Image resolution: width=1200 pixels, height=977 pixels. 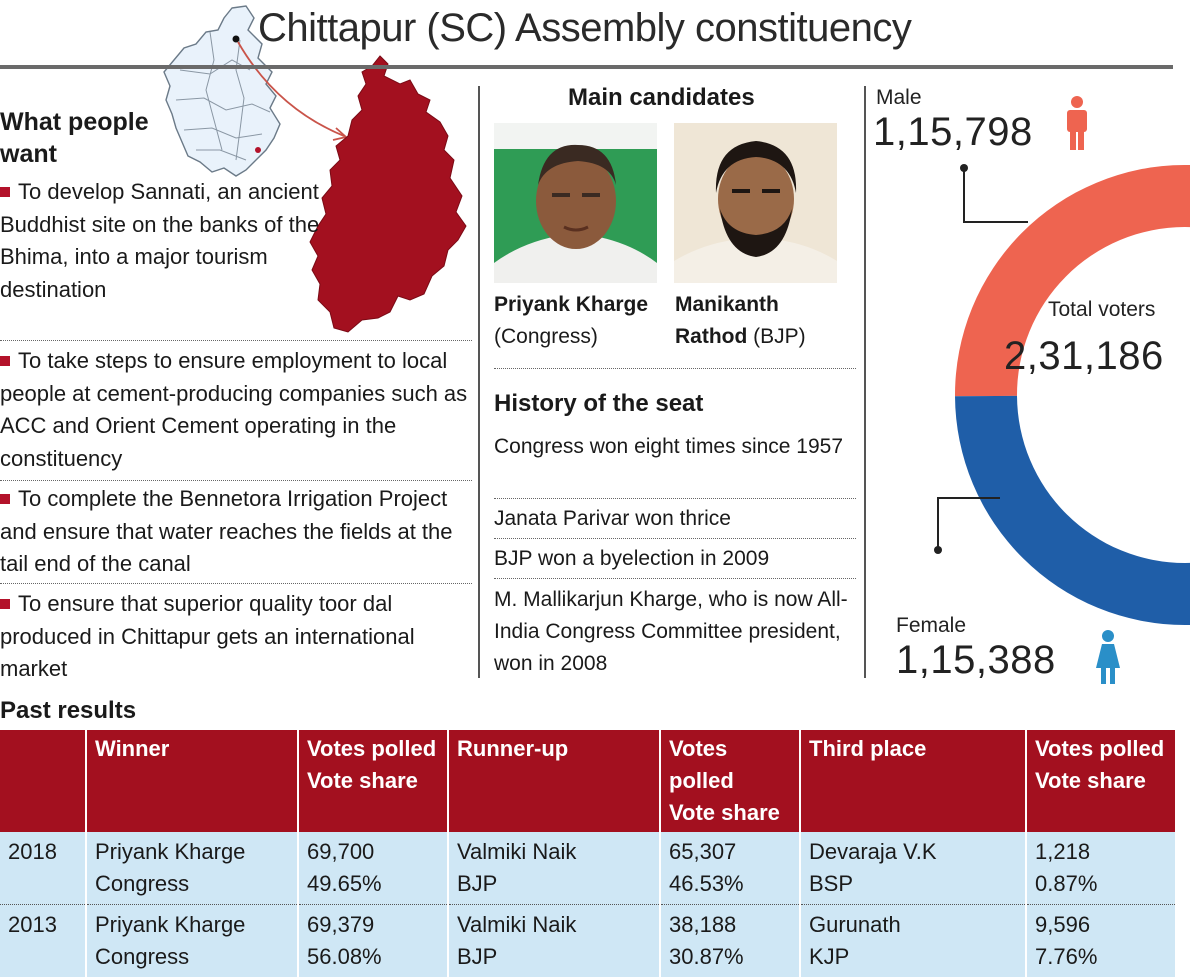 I want to click on candidate-party: (Congress), so click(x=571, y=337).